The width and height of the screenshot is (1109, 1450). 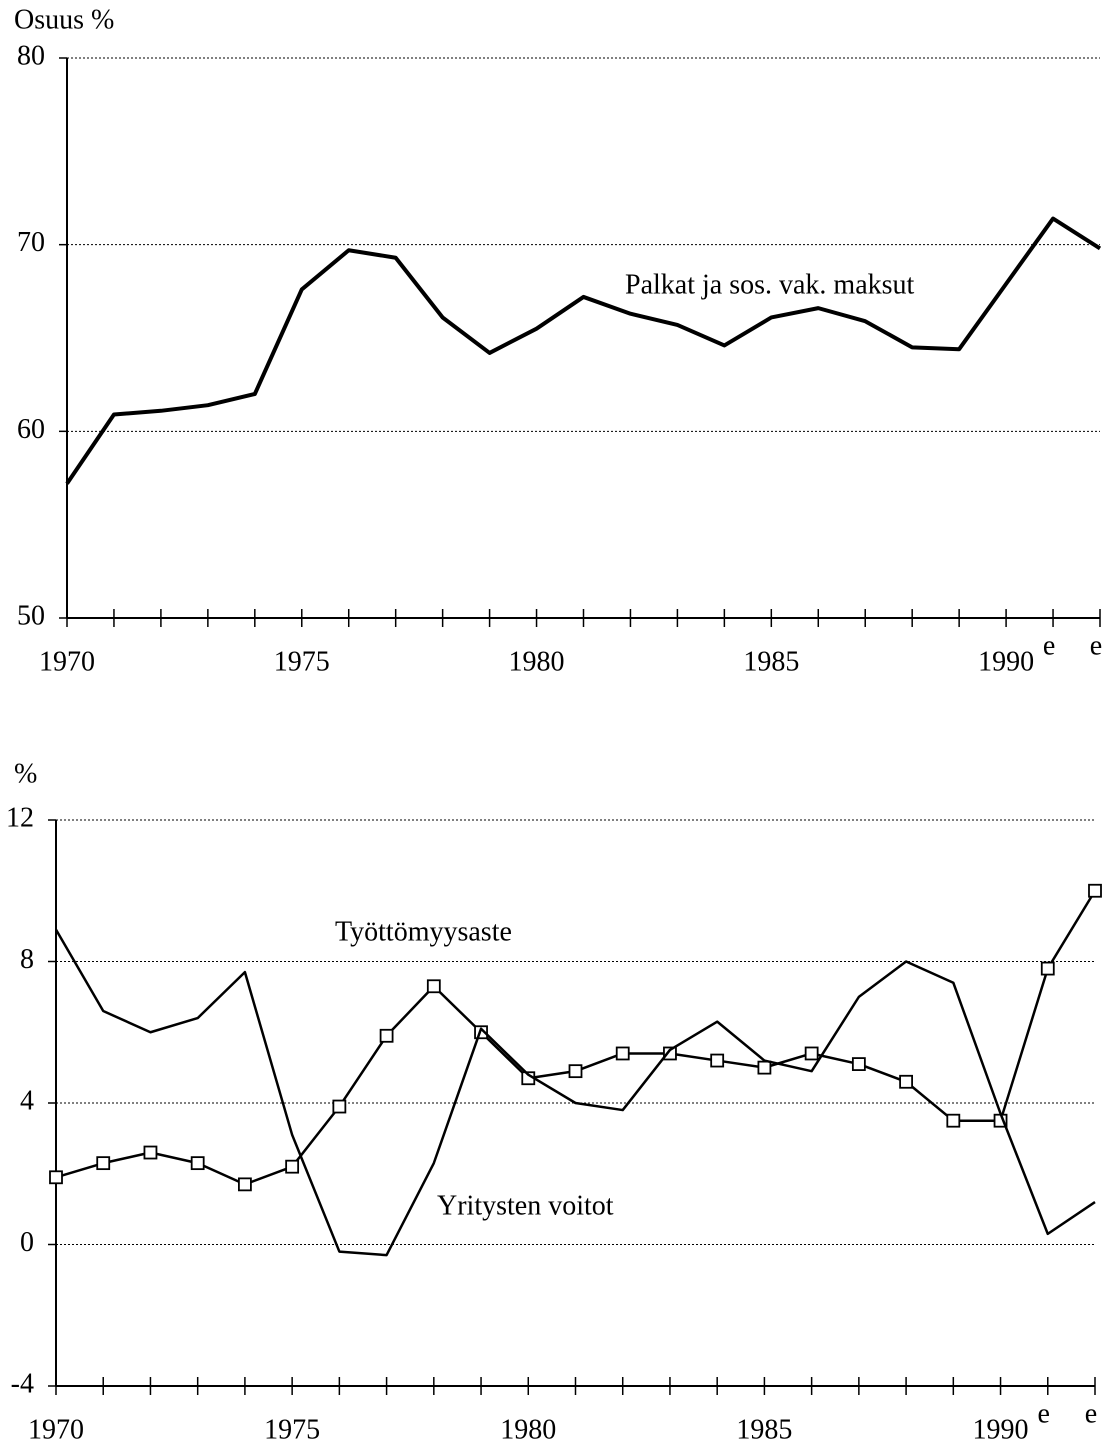 I want to click on series-label: Palkat ja sos. vak. maksut, so click(x=770, y=284).